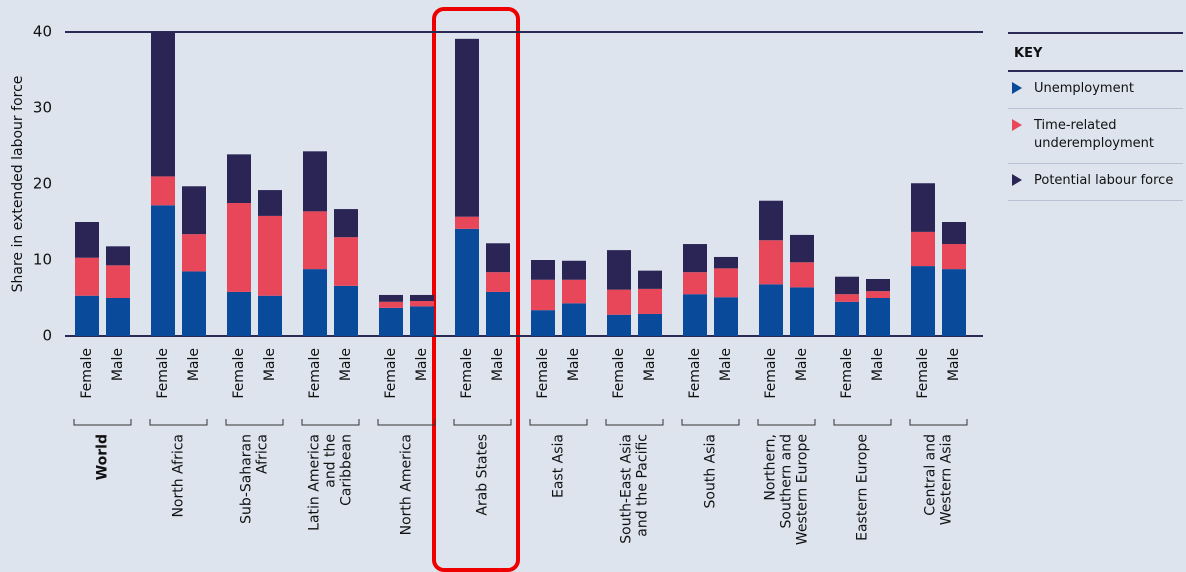 The image size is (1186, 572). I want to click on legend-label: Unemployment, so click(1084, 88).